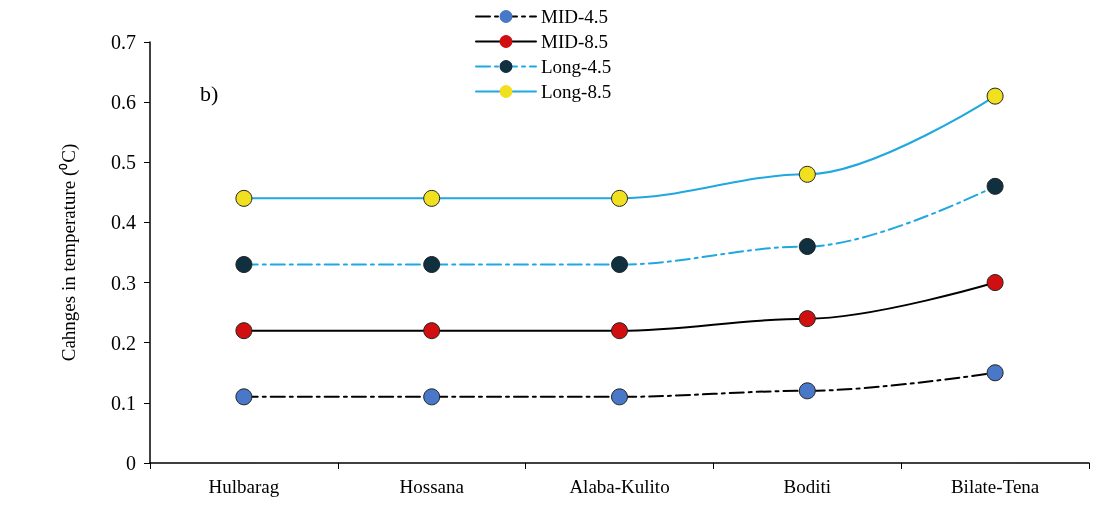 The image size is (1095, 530). What do you see at coordinates (123, 222) in the screenshot?
I see `y-tick-label: 0.4` at bounding box center [123, 222].